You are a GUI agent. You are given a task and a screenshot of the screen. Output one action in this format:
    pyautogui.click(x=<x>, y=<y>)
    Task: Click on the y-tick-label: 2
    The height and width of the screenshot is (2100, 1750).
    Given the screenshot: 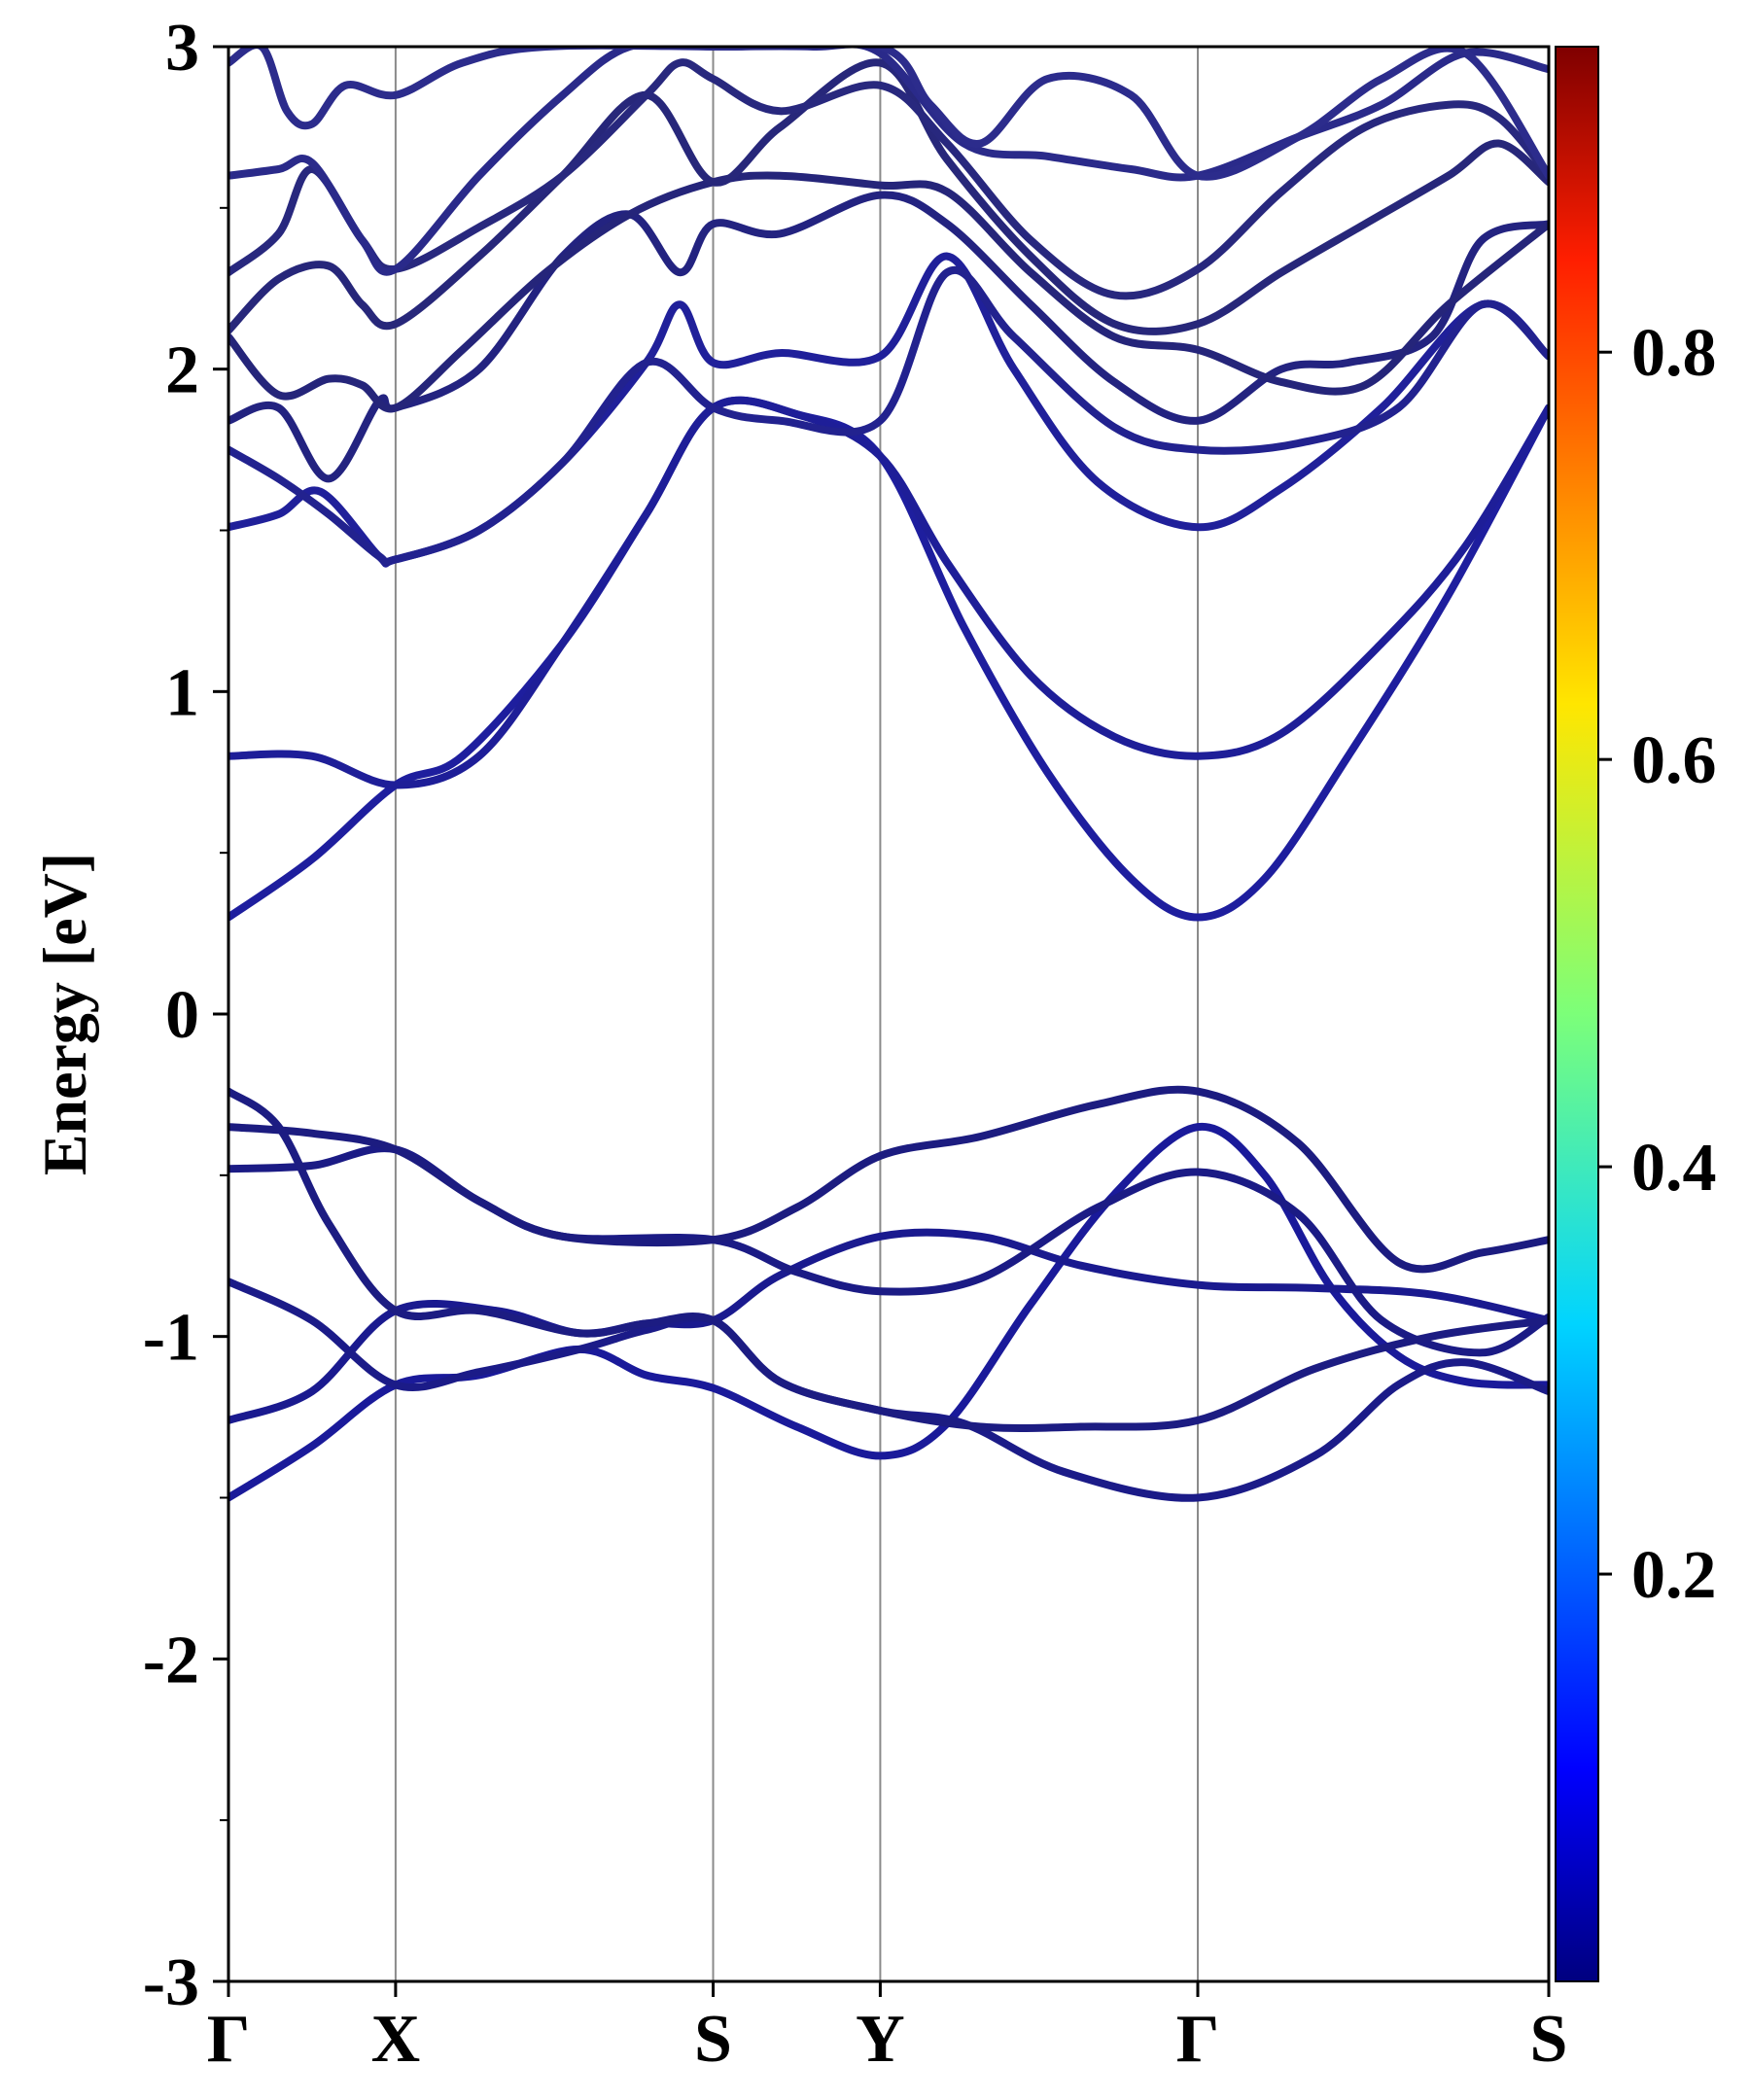 What is the action you would take?
    pyautogui.click(x=182, y=370)
    